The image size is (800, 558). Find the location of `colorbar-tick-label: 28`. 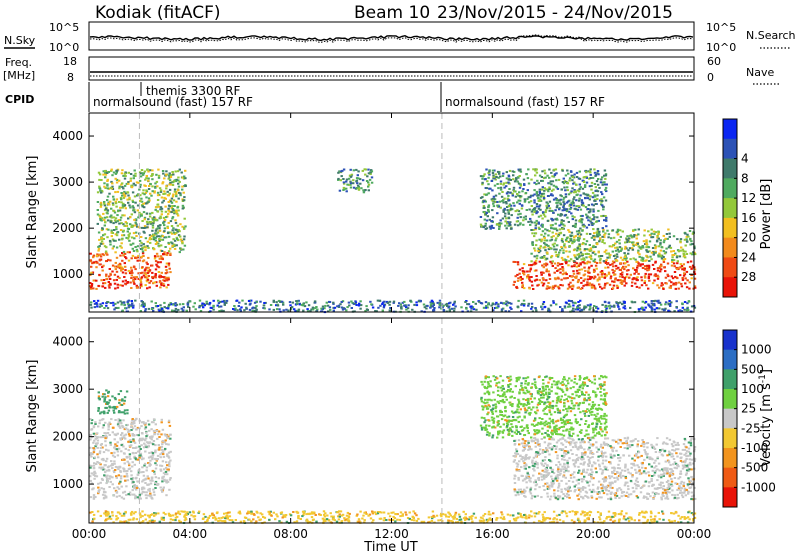

colorbar-tick-label: 28 is located at coordinates (748, 277).